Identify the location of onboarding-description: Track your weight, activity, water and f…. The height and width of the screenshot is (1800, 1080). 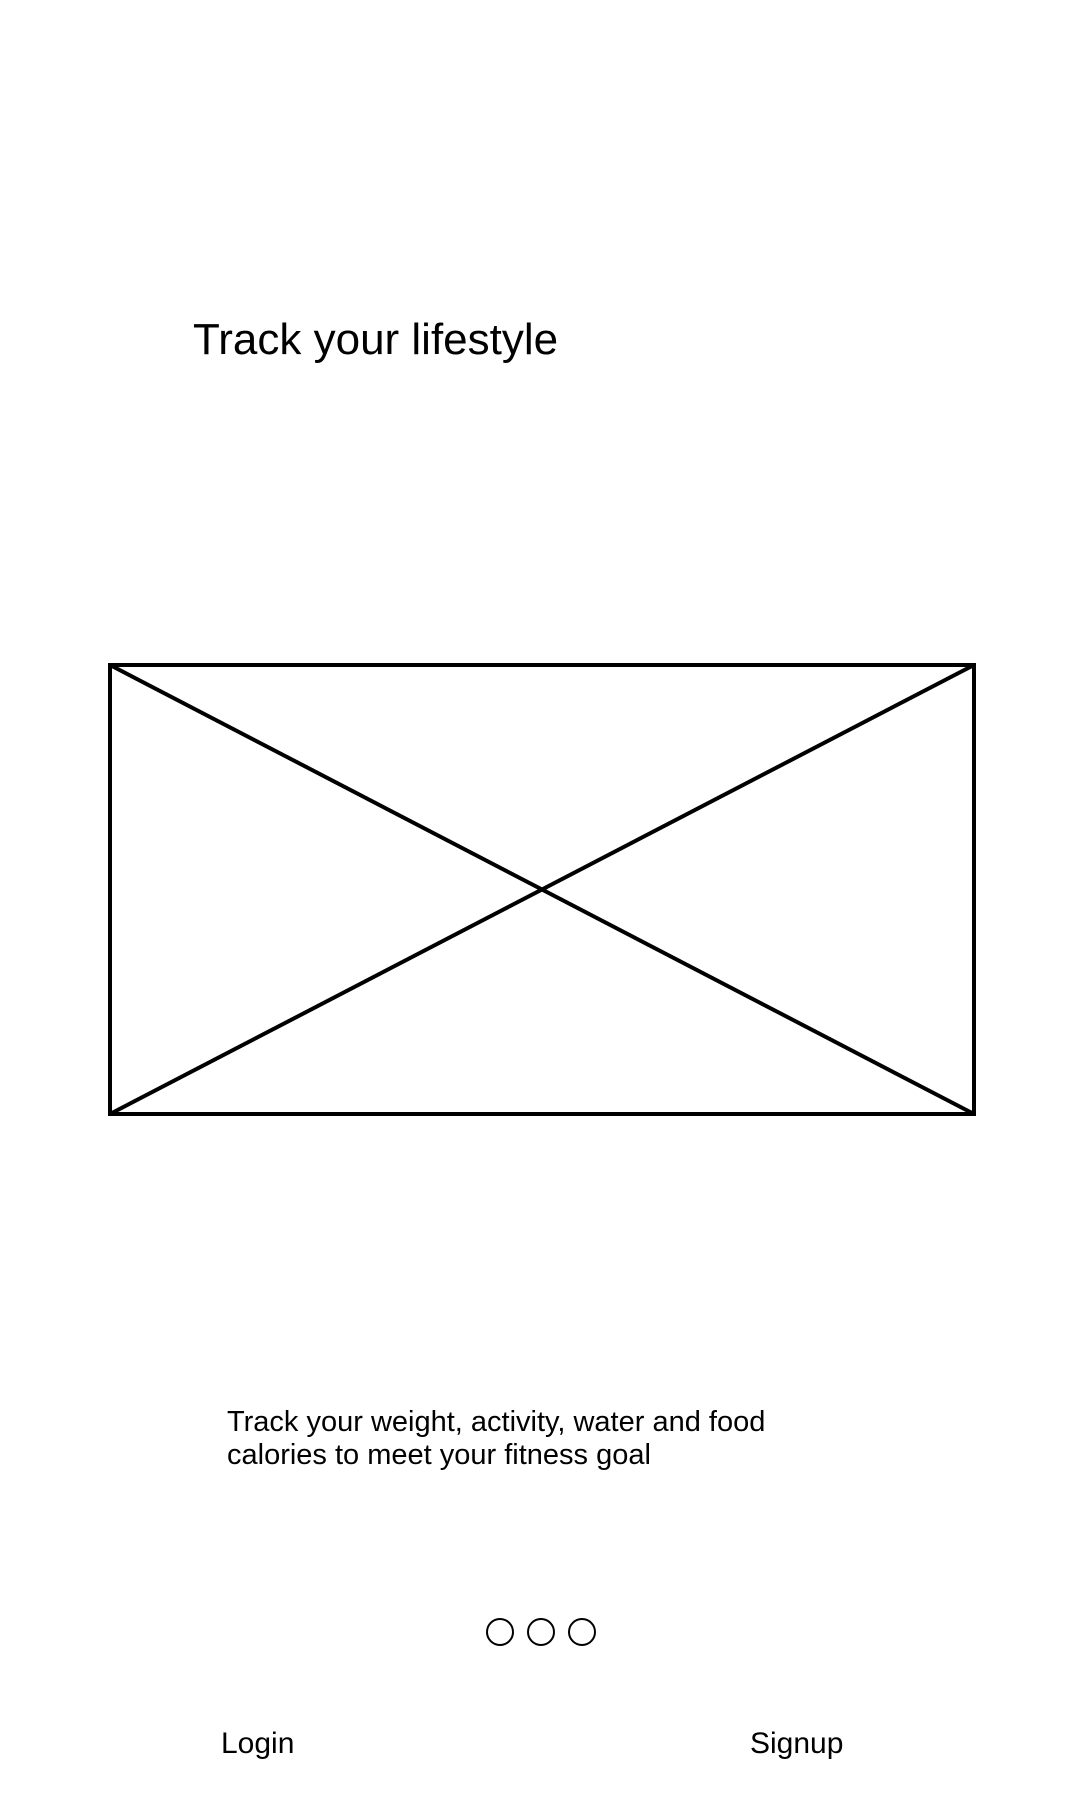
(496, 1438).